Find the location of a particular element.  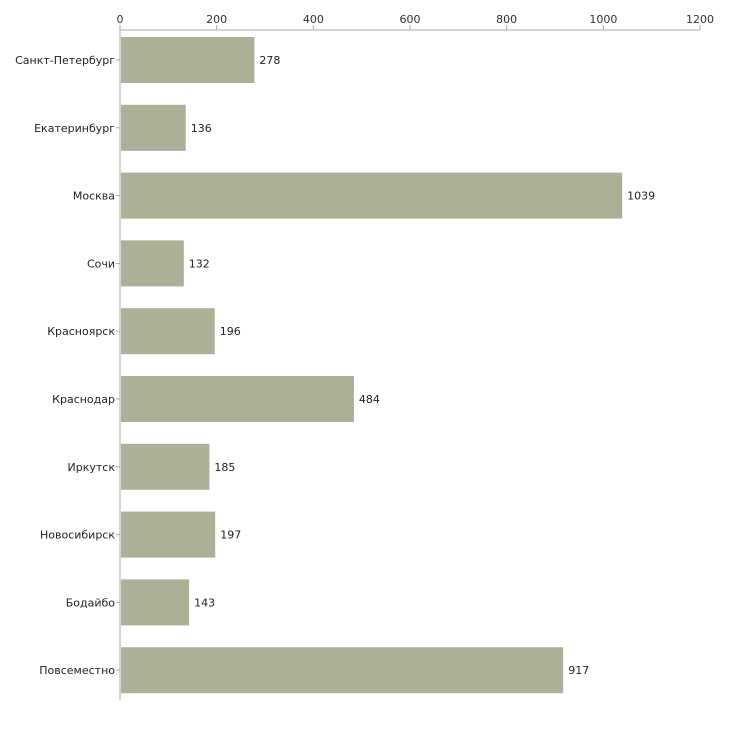

data-label: 185 is located at coordinates (224, 467).